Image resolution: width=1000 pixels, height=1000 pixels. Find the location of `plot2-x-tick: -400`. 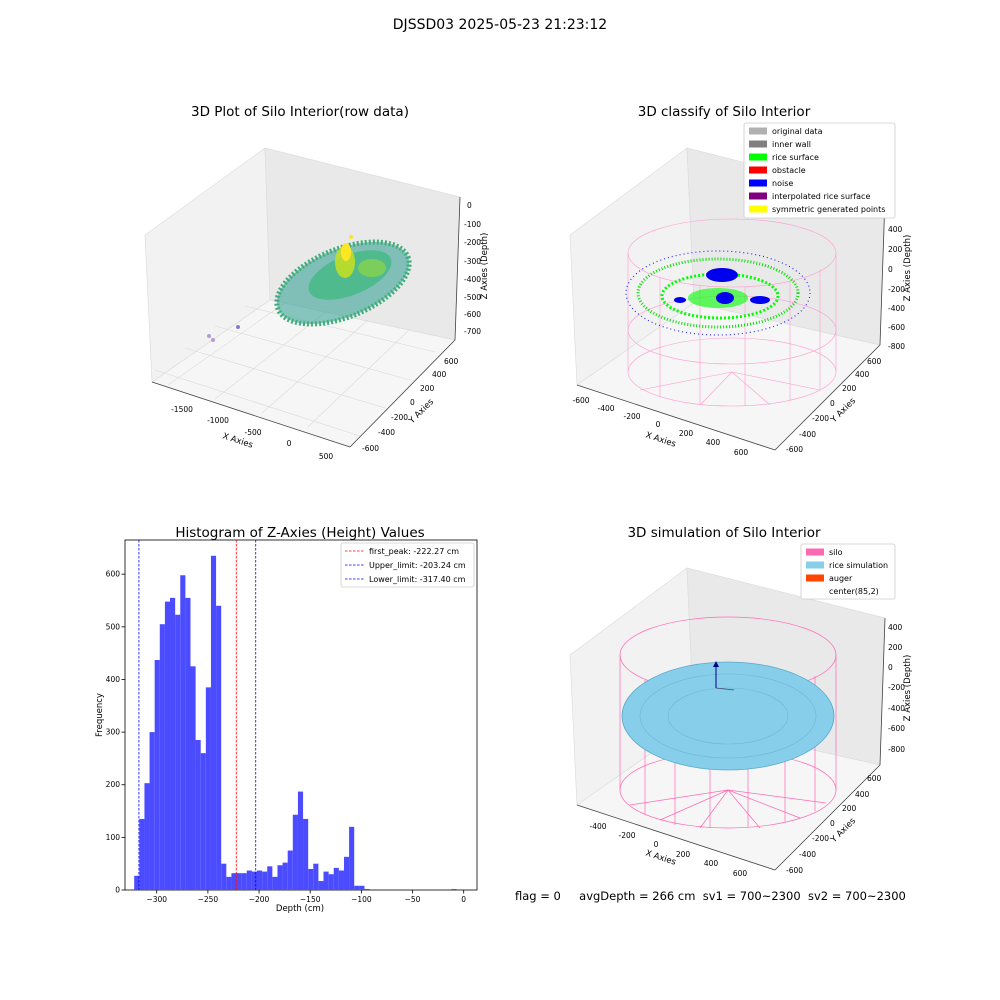

plot2-x-tick: -400 is located at coordinates (605, 408).